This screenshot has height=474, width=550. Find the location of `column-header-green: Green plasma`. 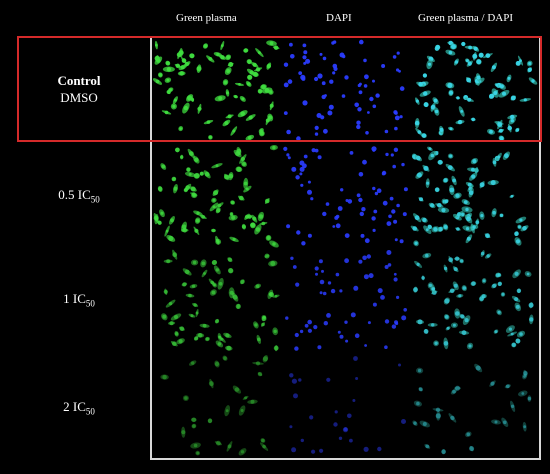

column-header-green: Green plasma is located at coordinates (206, 18).